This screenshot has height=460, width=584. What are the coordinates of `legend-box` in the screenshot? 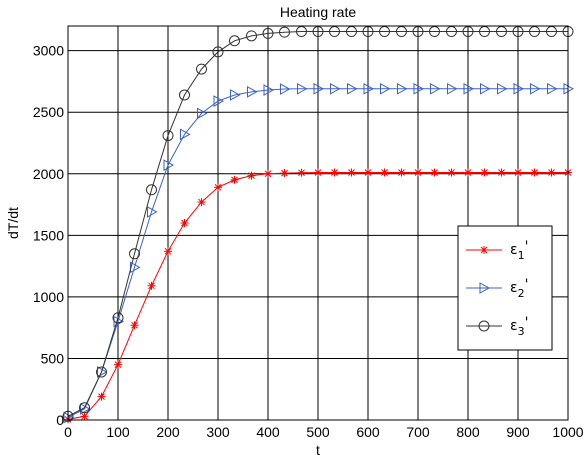 It's located at (505, 288).